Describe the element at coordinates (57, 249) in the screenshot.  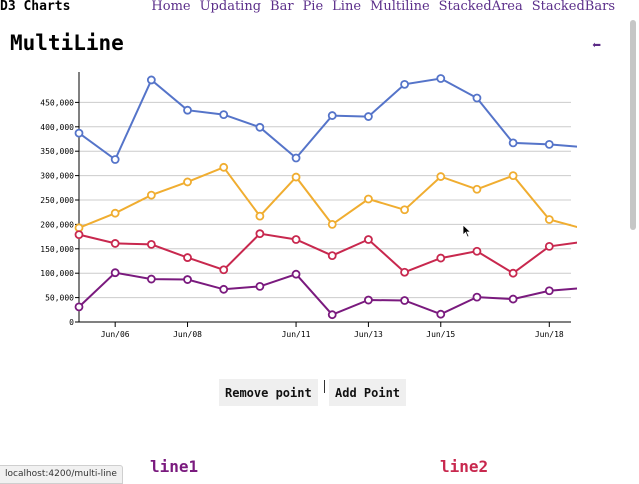
I see `y-tick-label: 150,000` at that location.